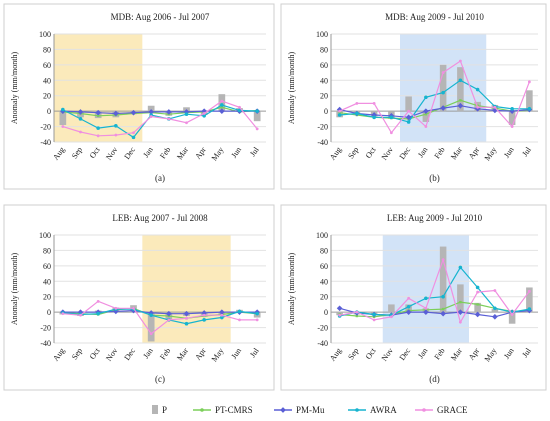 The width and height of the screenshot is (550, 421). I want to click on legend-label: PT-CMRS, so click(234, 410).